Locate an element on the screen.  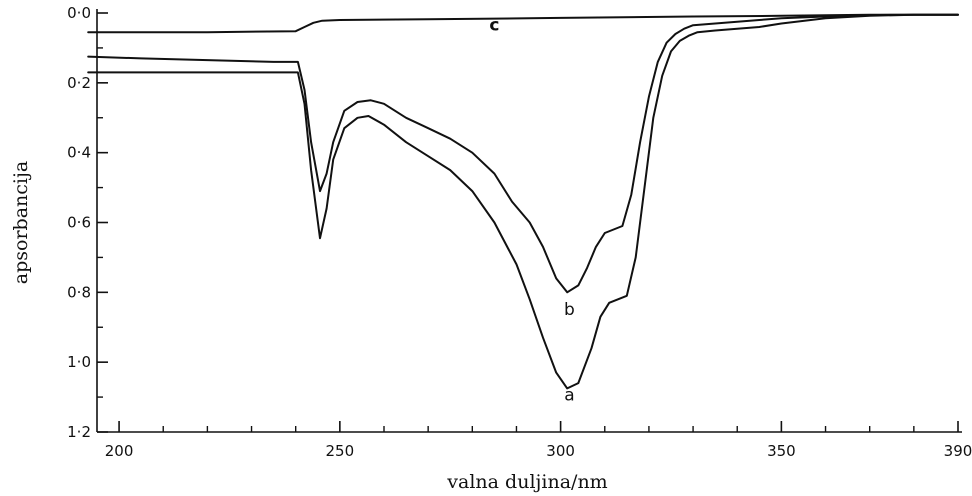
curve-label-b: b is located at coordinates (569, 310).